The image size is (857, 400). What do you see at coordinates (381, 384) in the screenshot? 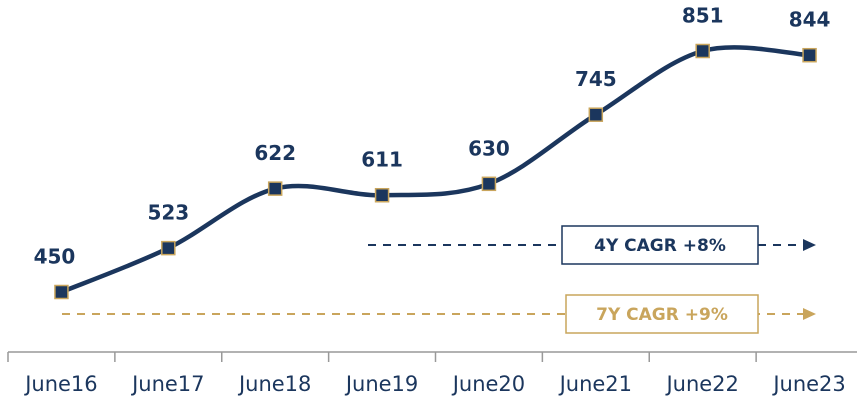
I see `x-tick-label: June19` at bounding box center [381, 384].